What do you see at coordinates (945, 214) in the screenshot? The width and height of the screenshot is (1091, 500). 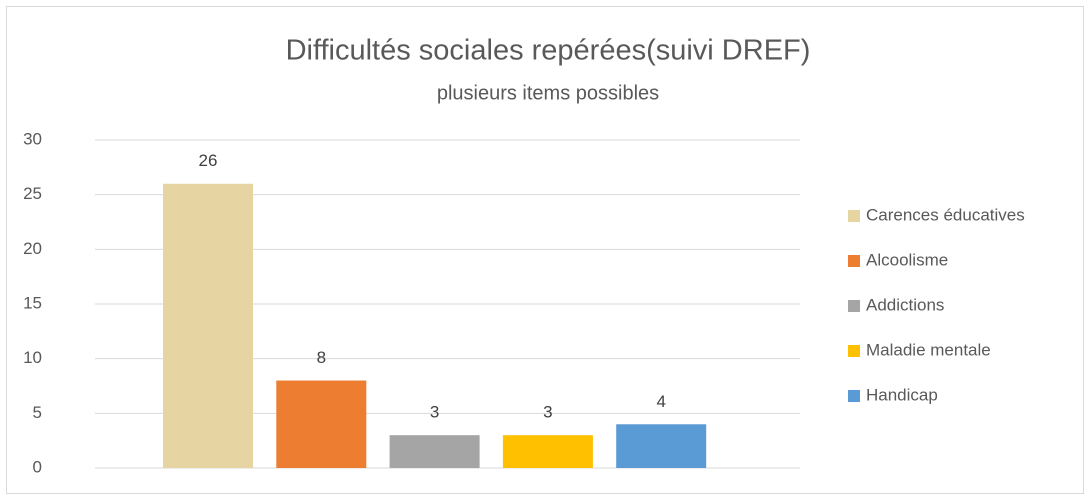 I see `legend-label: Carences éducatives` at bounding box center [945, 214].